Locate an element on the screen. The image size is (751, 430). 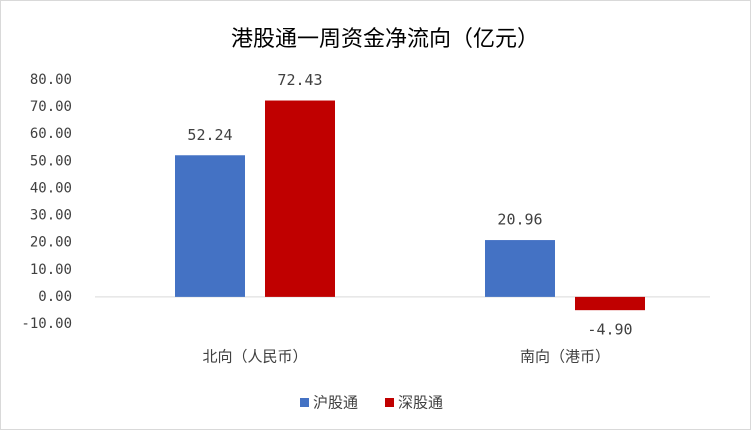
y-tick-label: 20.00 is located at coordinates (51, 243).